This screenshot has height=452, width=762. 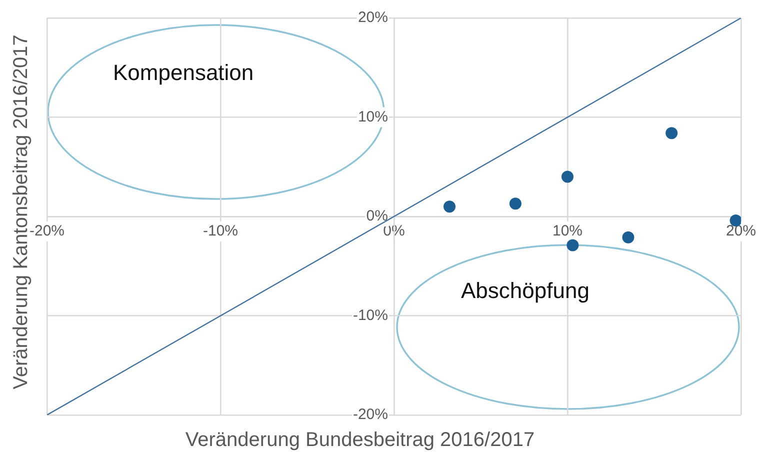 What do you see at coordinates (373, 17) in the screenshot?
I see `y-tick-label: 20%` at bounding box center [373, 17].